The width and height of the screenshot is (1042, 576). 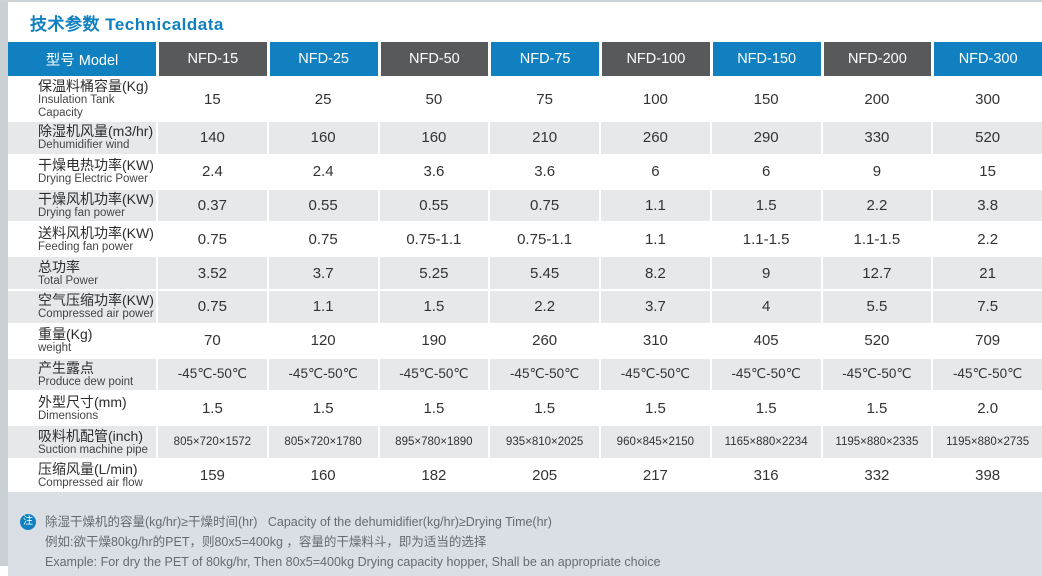 I want to click on spec-value-cell: 895×780×1890, so click(x=433, y=441).